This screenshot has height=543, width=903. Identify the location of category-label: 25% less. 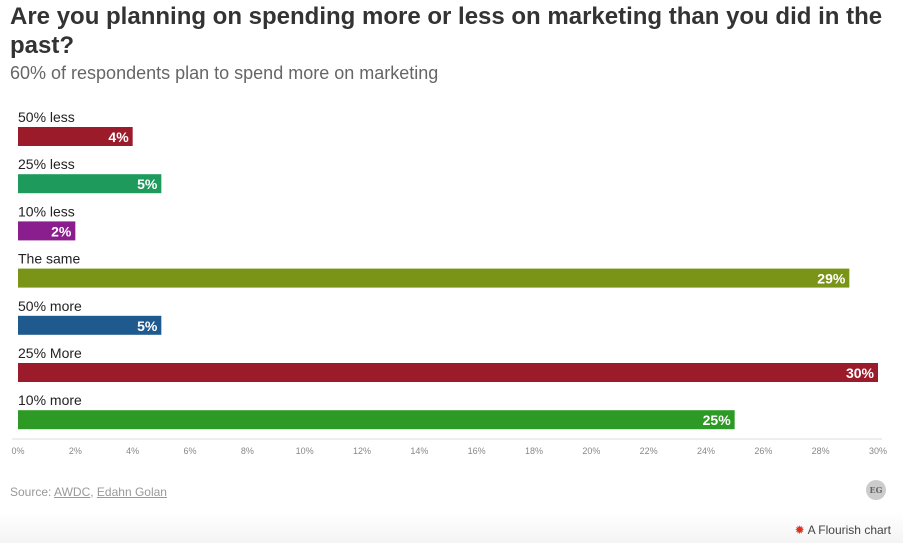
(46, 164).